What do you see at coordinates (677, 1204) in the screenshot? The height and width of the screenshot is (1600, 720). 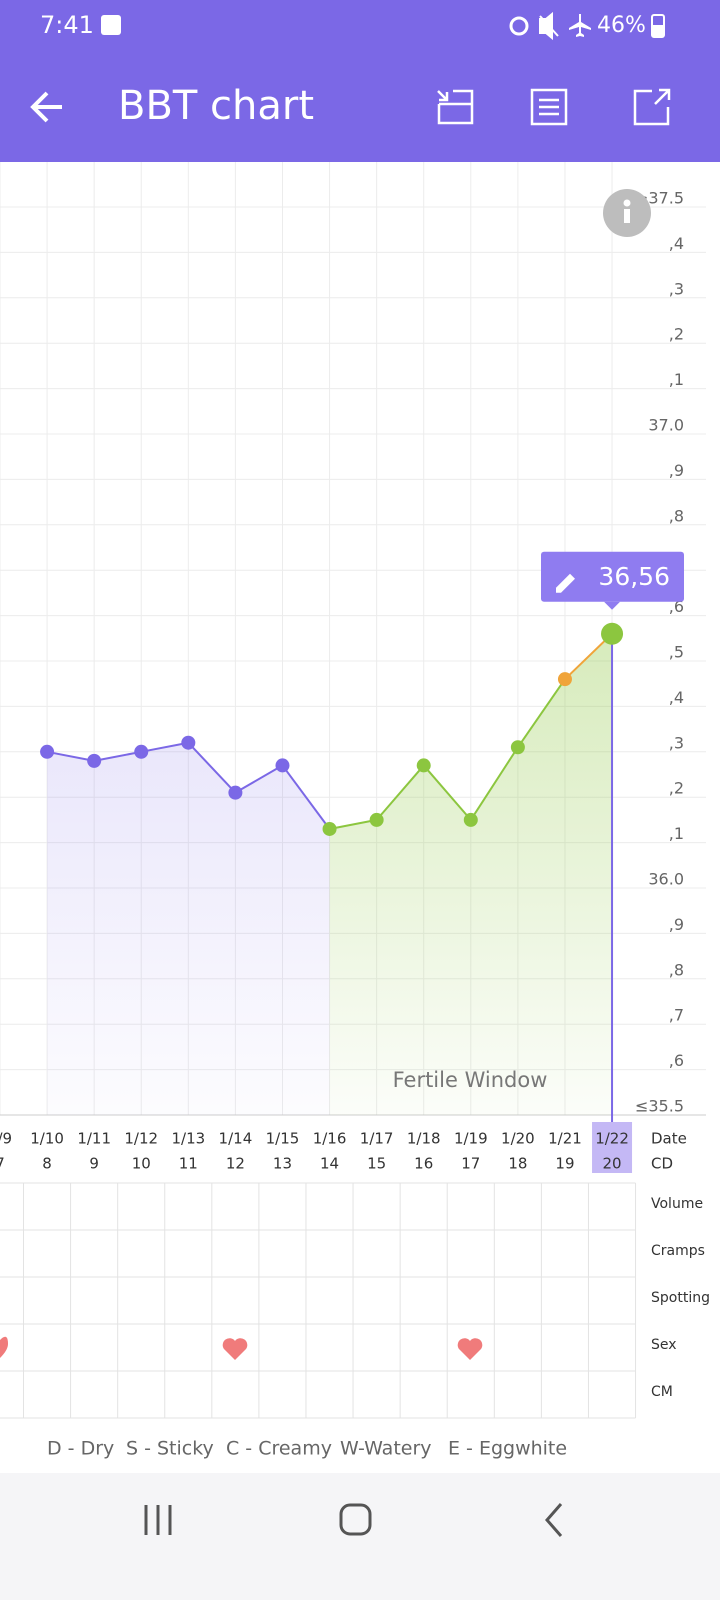 I see `symptom-row-label: Volume` at bounding box center [677, 1204].